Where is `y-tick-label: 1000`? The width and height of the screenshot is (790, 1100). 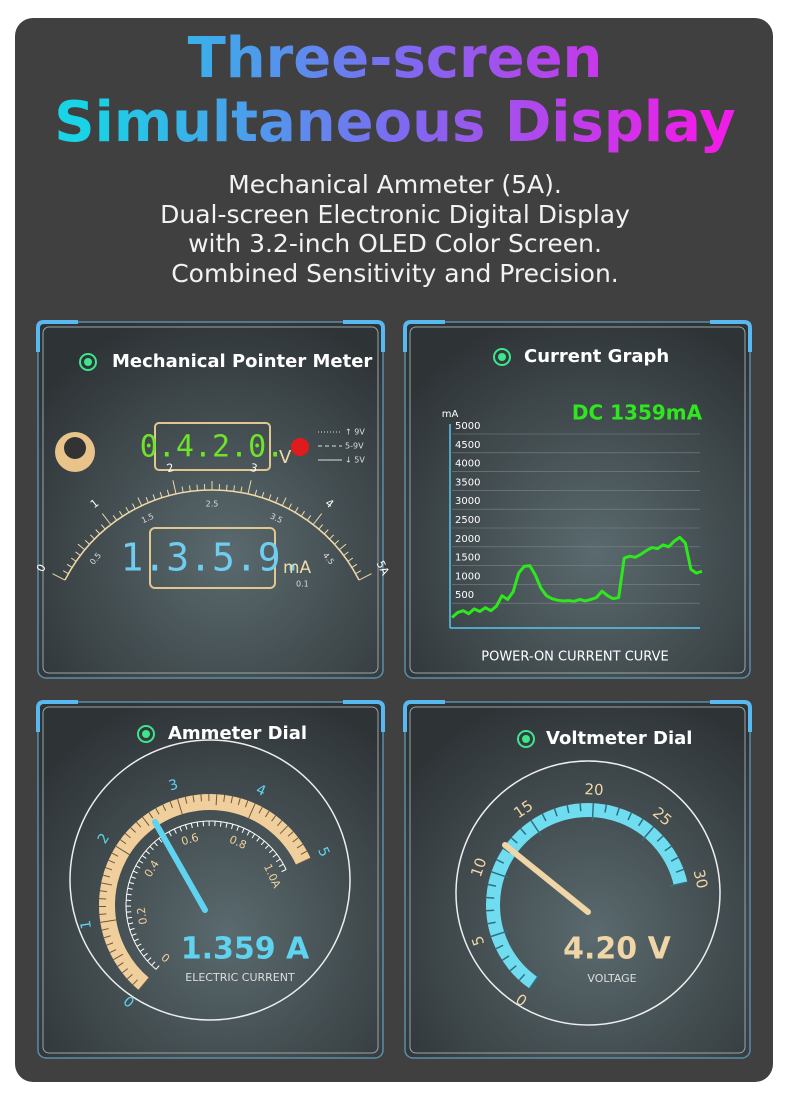 y-tick-label: 1000 is located at coordinates (467, 576).